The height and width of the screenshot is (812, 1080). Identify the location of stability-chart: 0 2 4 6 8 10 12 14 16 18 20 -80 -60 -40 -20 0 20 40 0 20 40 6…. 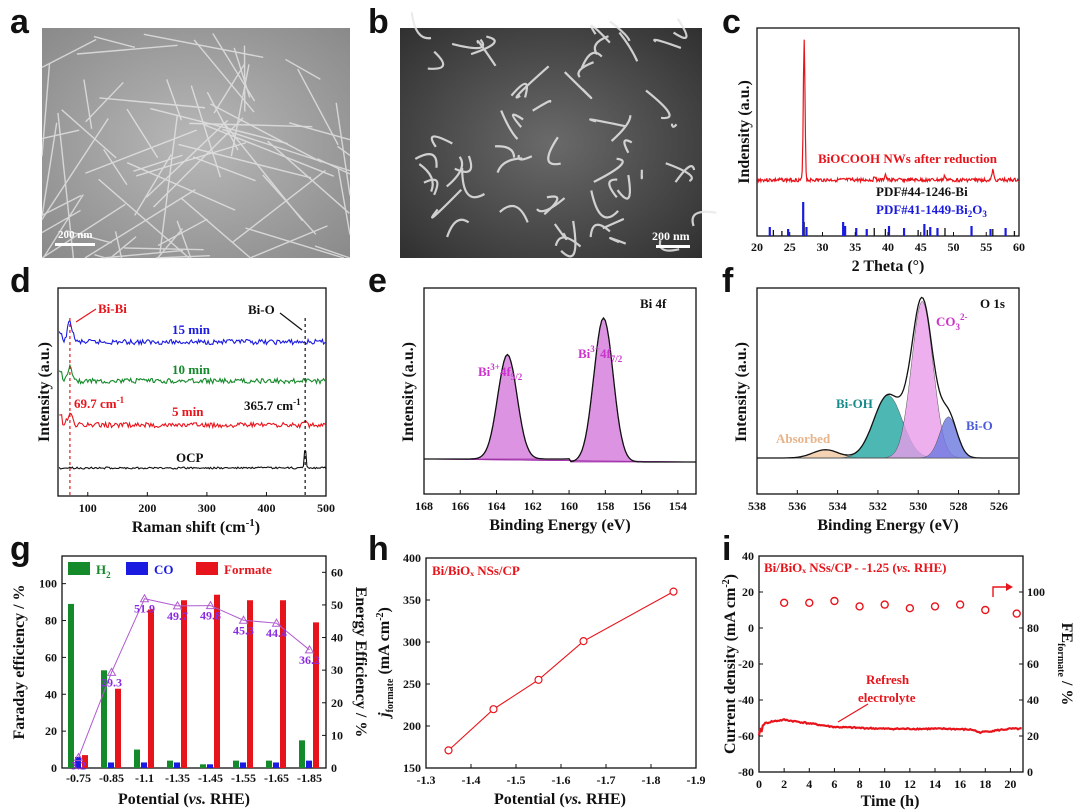
(898, 679).